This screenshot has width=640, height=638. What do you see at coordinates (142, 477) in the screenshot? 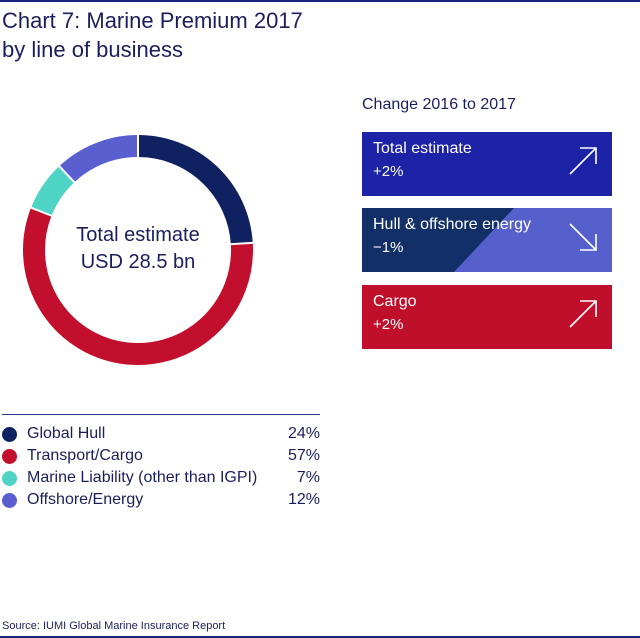
I see `legend-label: Marine Liability (other than IGPI)` at bounding box center [142, 477].